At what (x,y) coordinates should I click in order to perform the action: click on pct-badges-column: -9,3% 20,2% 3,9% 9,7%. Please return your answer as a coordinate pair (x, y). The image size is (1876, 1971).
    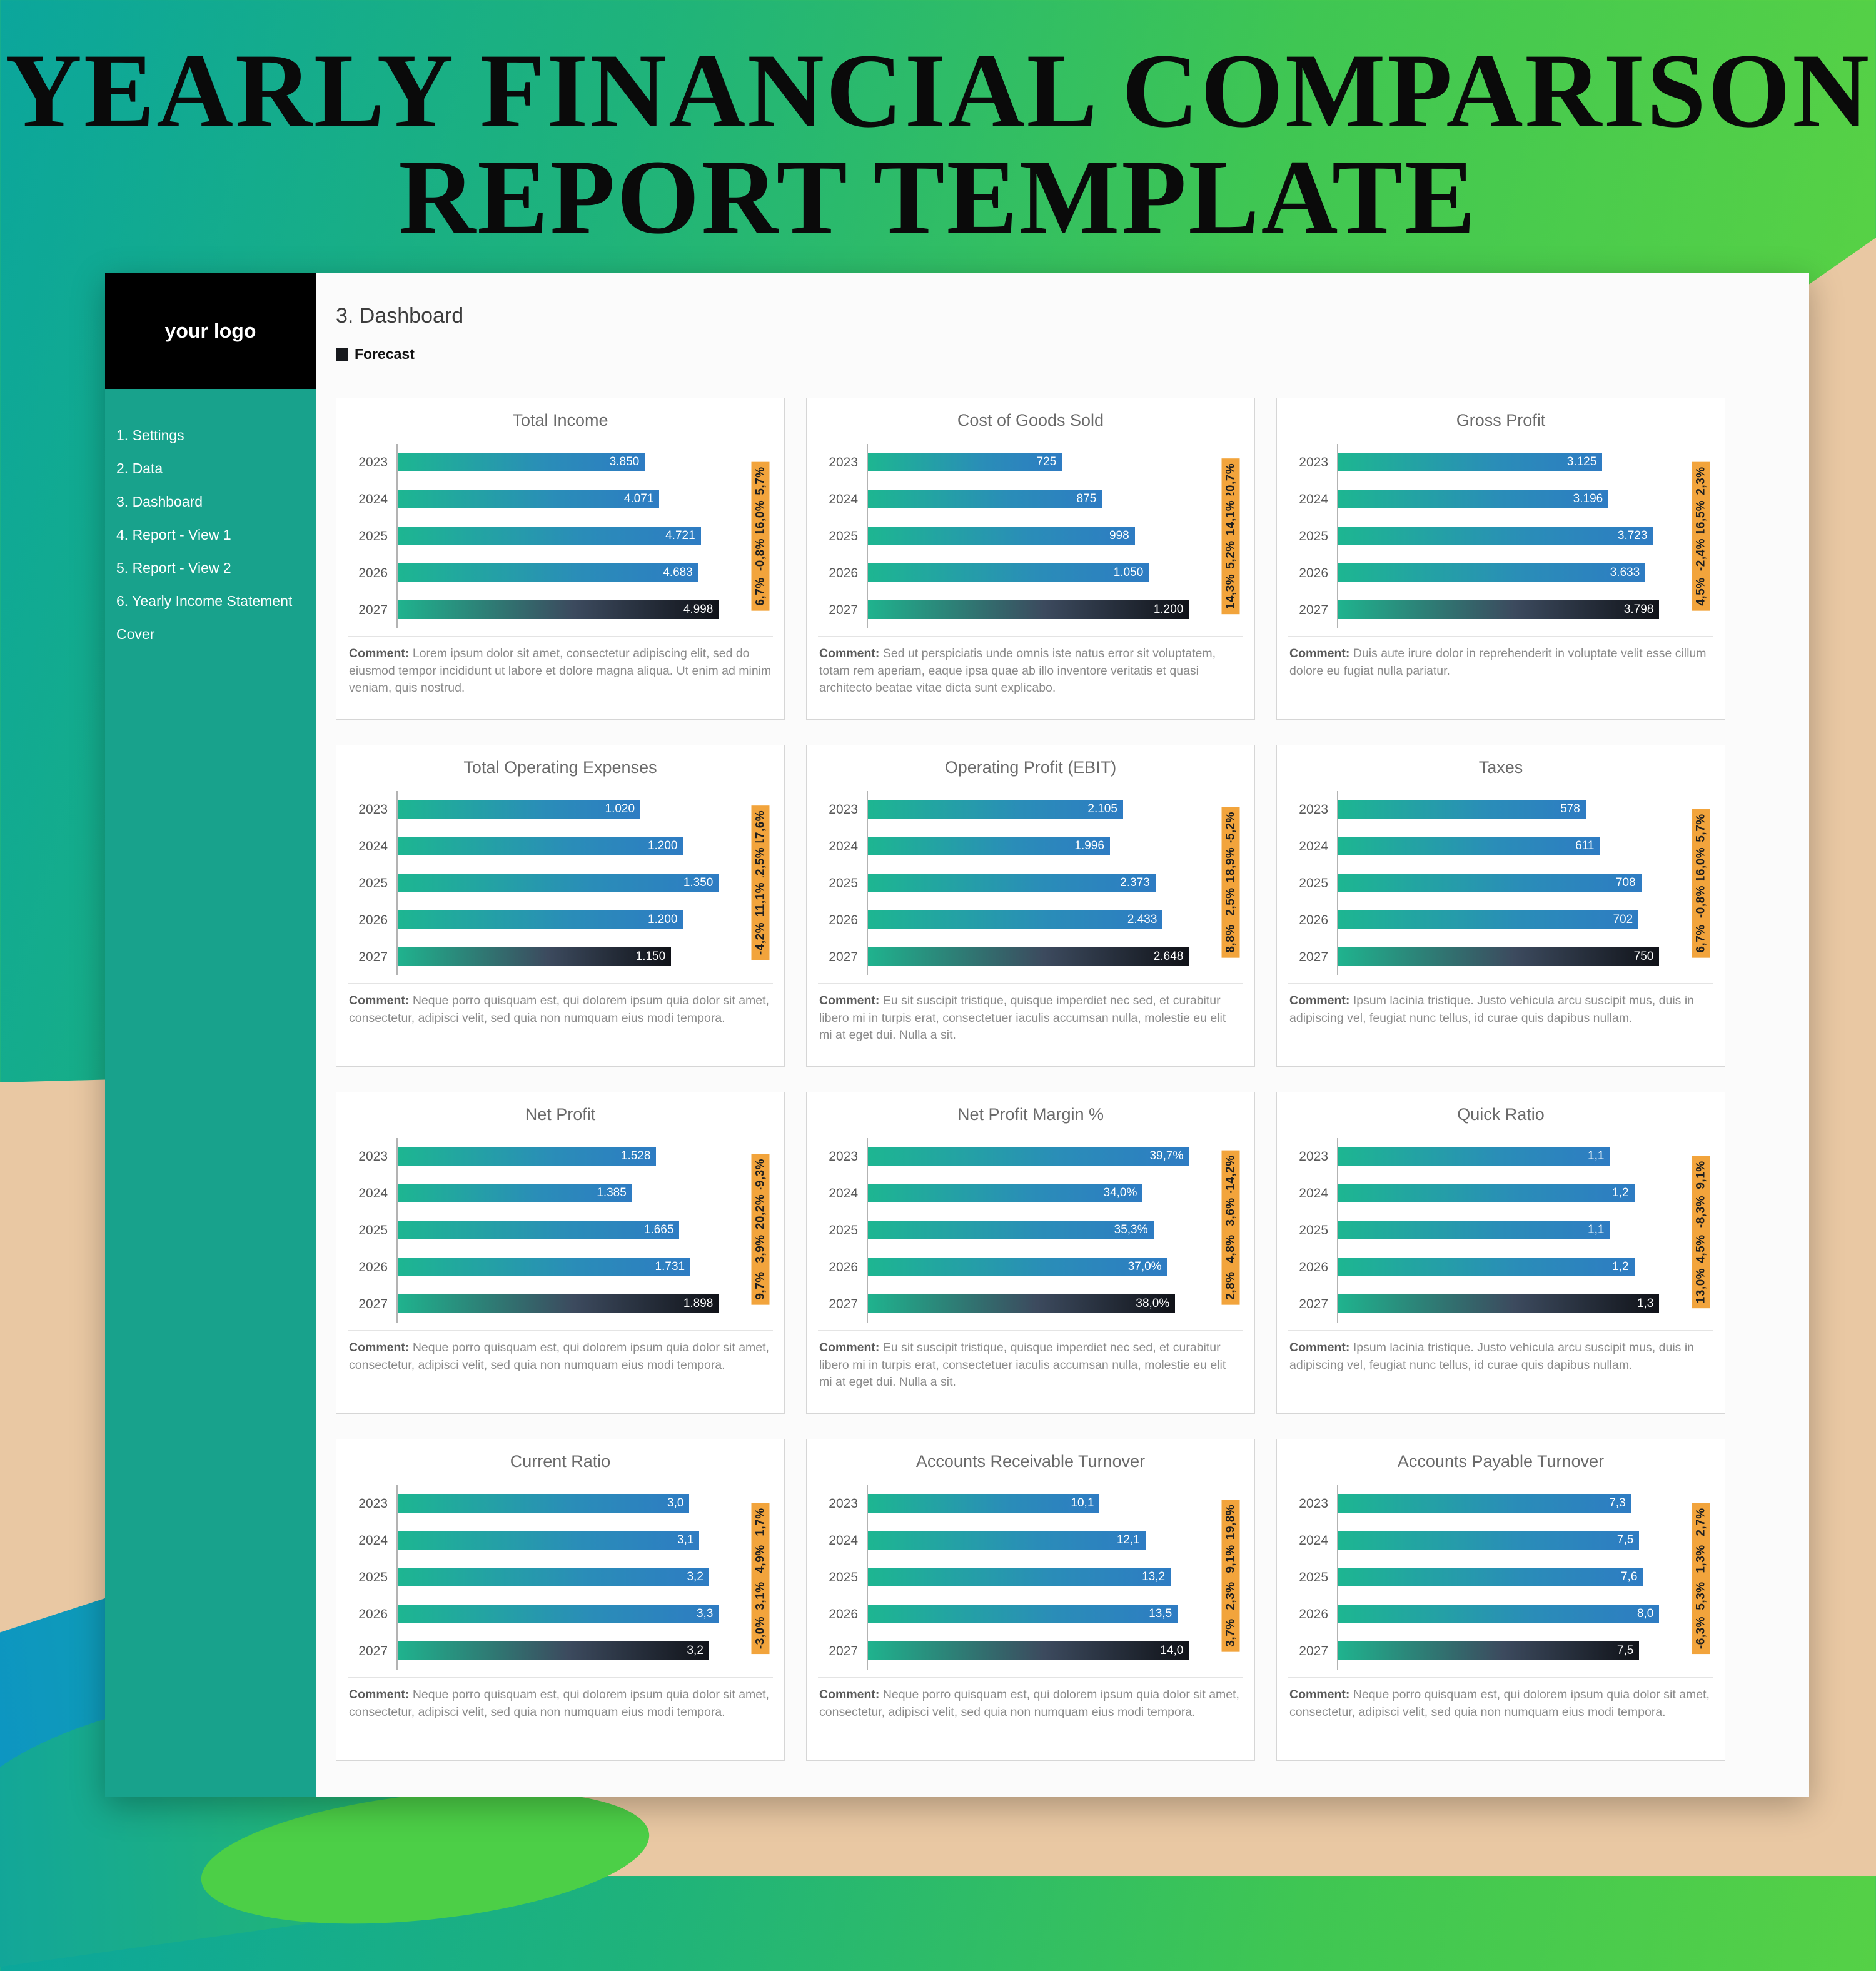
    Looking at the image, I should click on (760, 1230).